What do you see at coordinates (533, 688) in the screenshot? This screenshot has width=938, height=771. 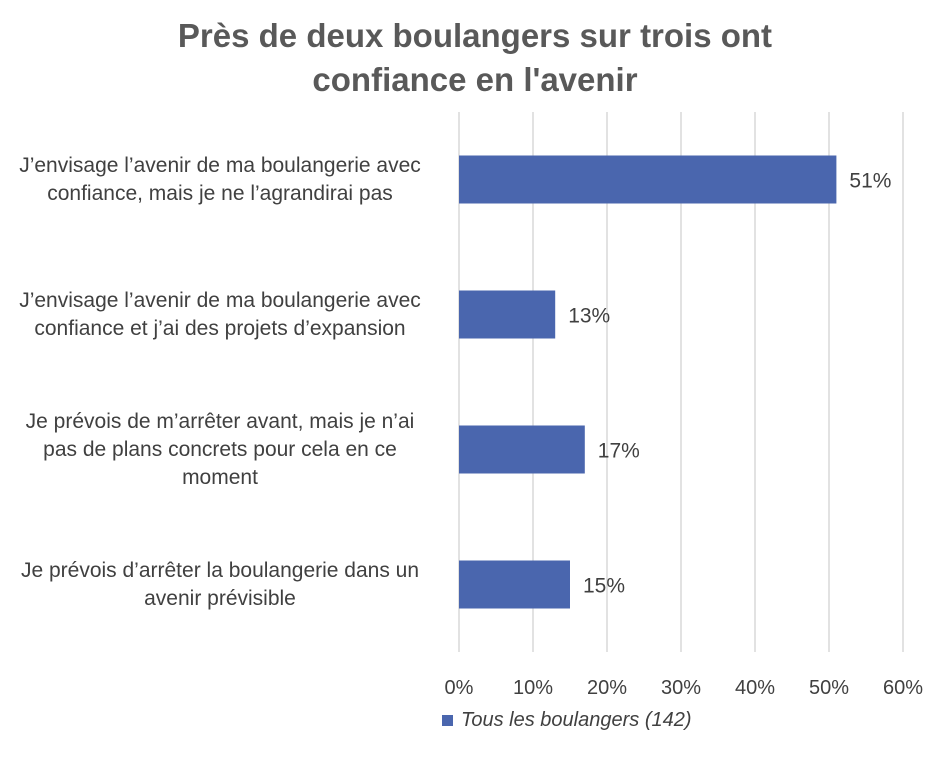 I see `x-tick-label: 10%` at bounding box center [533, 688].